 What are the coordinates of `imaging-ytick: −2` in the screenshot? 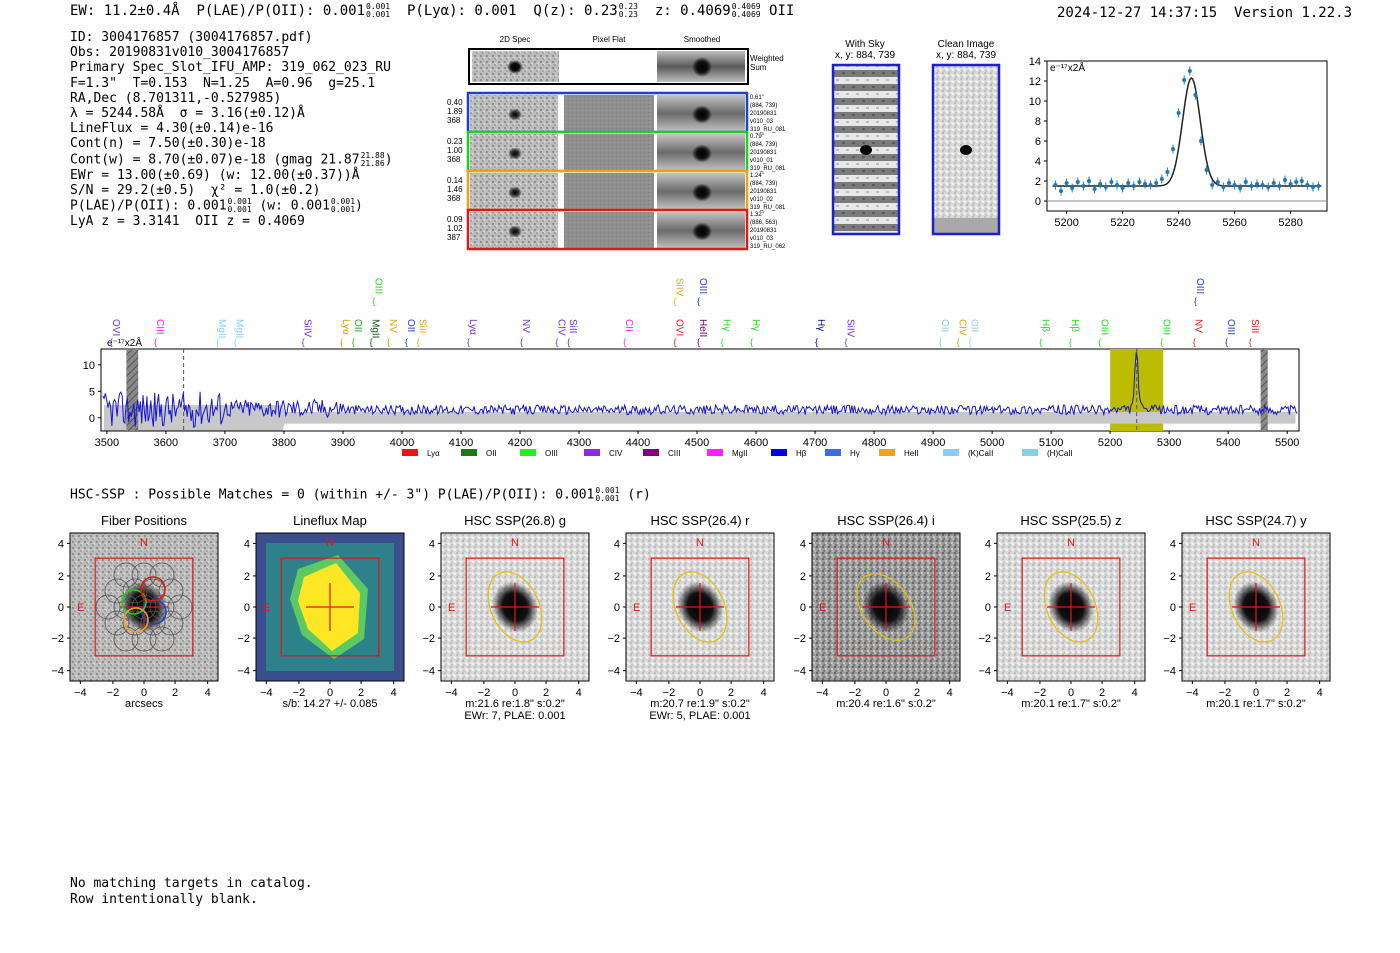 It's located at (613, 639).